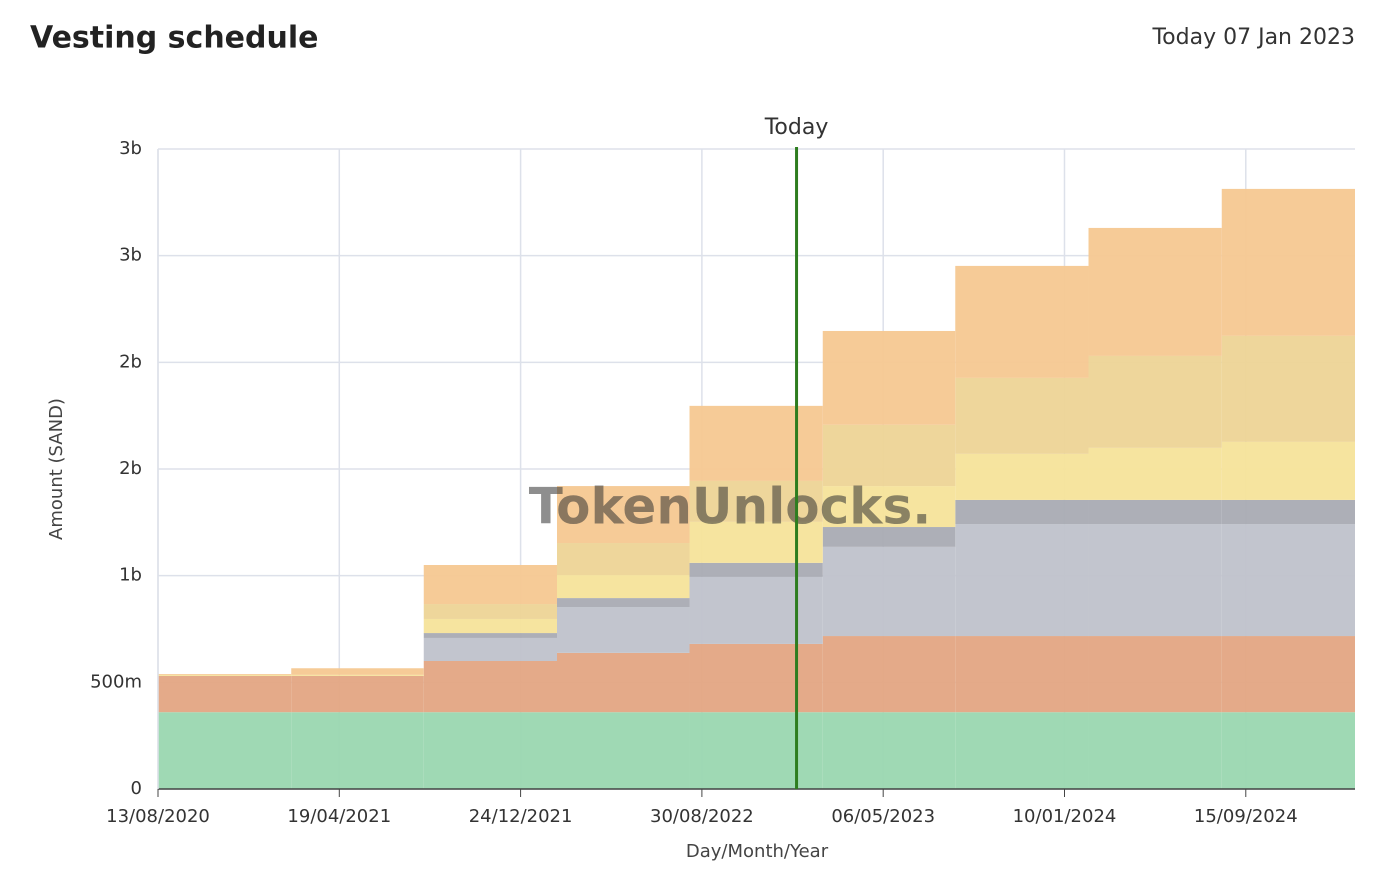 This screenshot has height=884, width=1376. What do you see at coordinates (702, 816) in the screenshot?
I see `x-tick-label: 30/08/2022` at bounding box center [702, 816].